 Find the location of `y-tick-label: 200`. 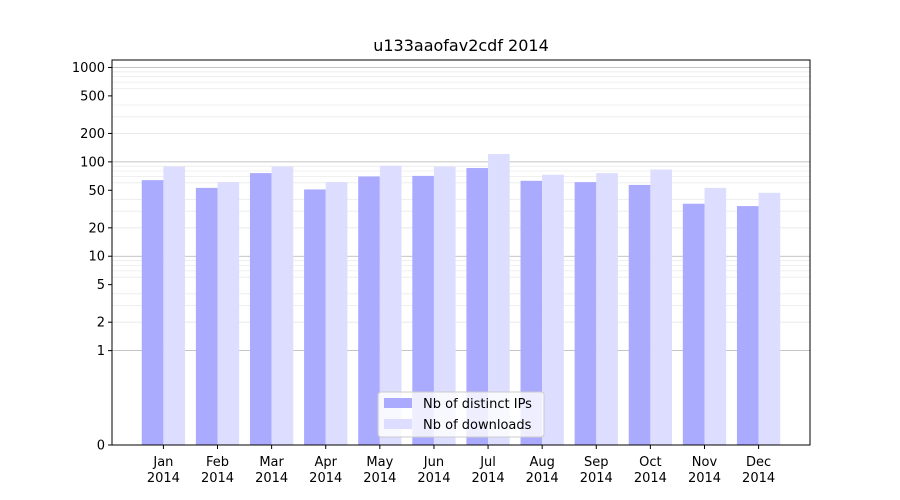

y-tick-label: 200 is located at coordinates (92, 134).